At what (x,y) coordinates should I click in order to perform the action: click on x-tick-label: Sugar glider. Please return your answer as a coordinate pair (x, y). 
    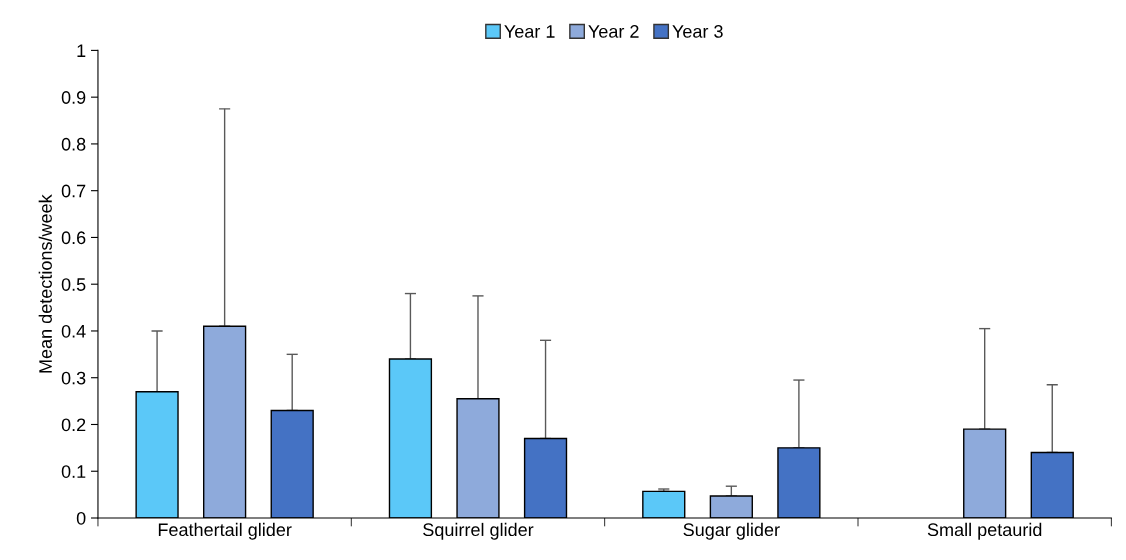
    Looking at the image, I should click on (731, 531).